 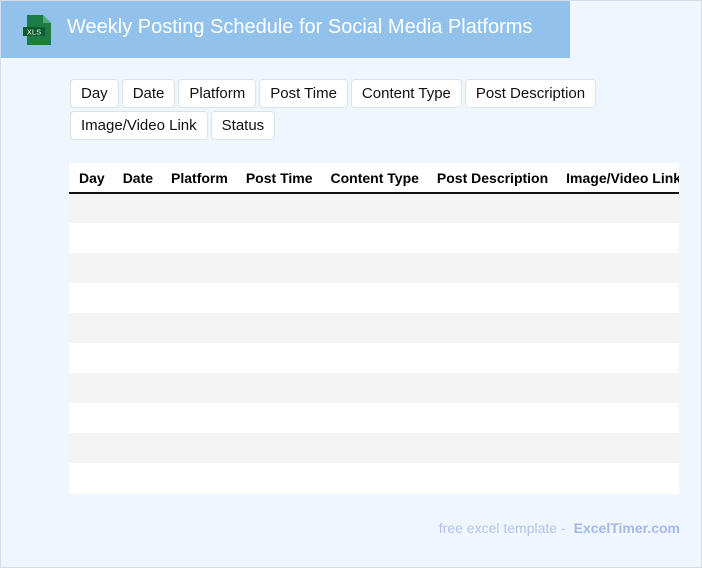 I want to click on column-header: Platform, so click(x=198, y=178).